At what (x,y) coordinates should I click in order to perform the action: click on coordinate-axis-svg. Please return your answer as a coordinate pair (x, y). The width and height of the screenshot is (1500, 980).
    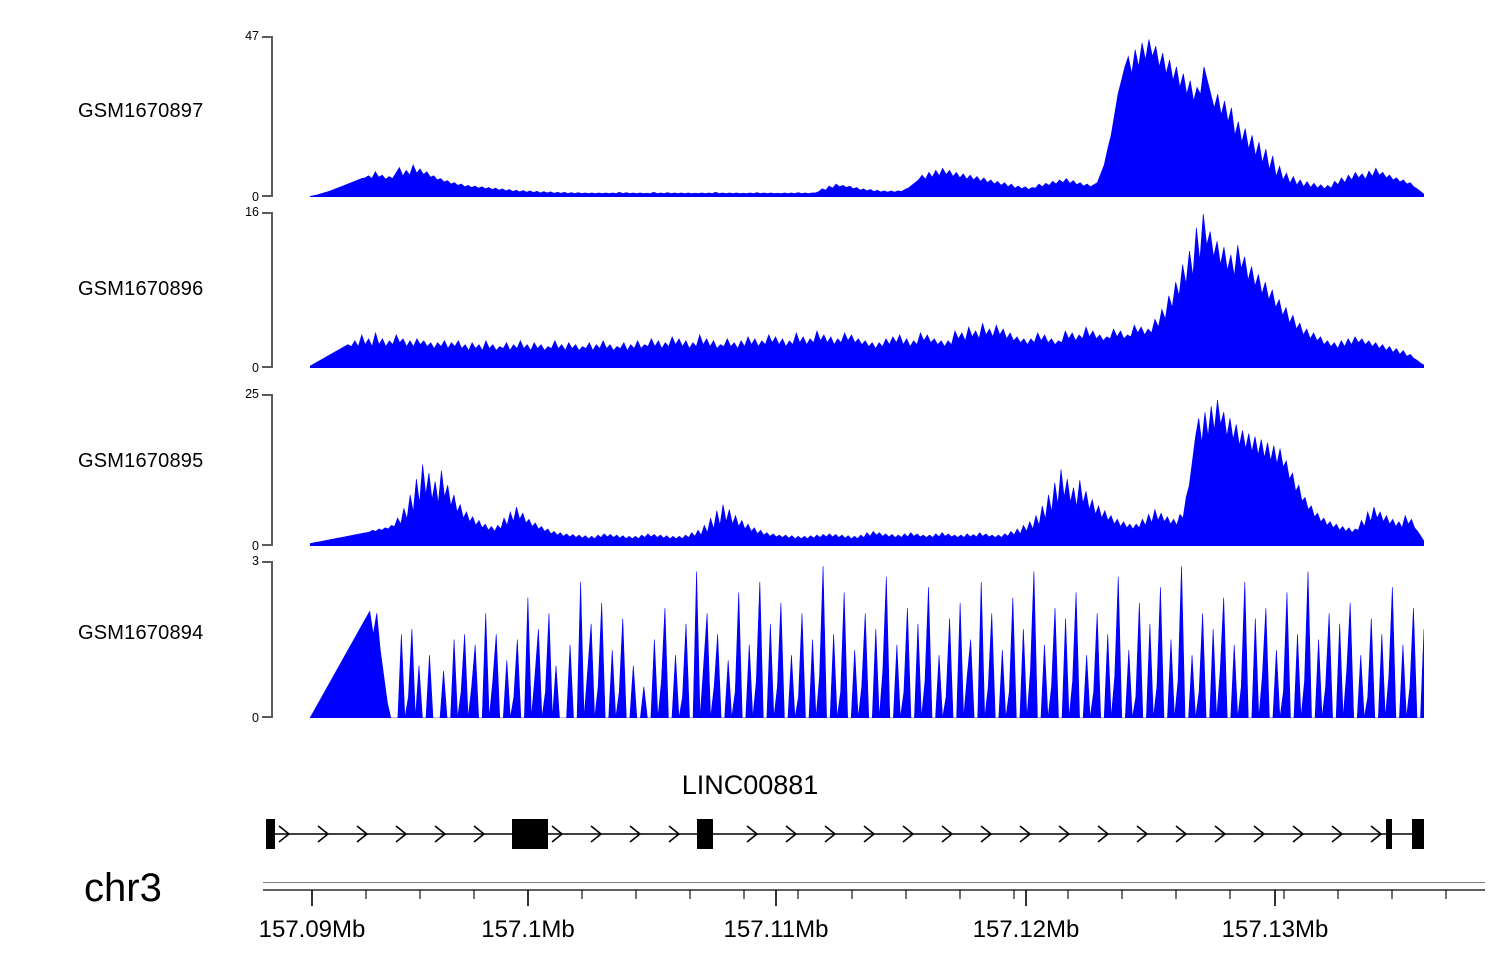
    Looking at the image, I should click on (874, 897).